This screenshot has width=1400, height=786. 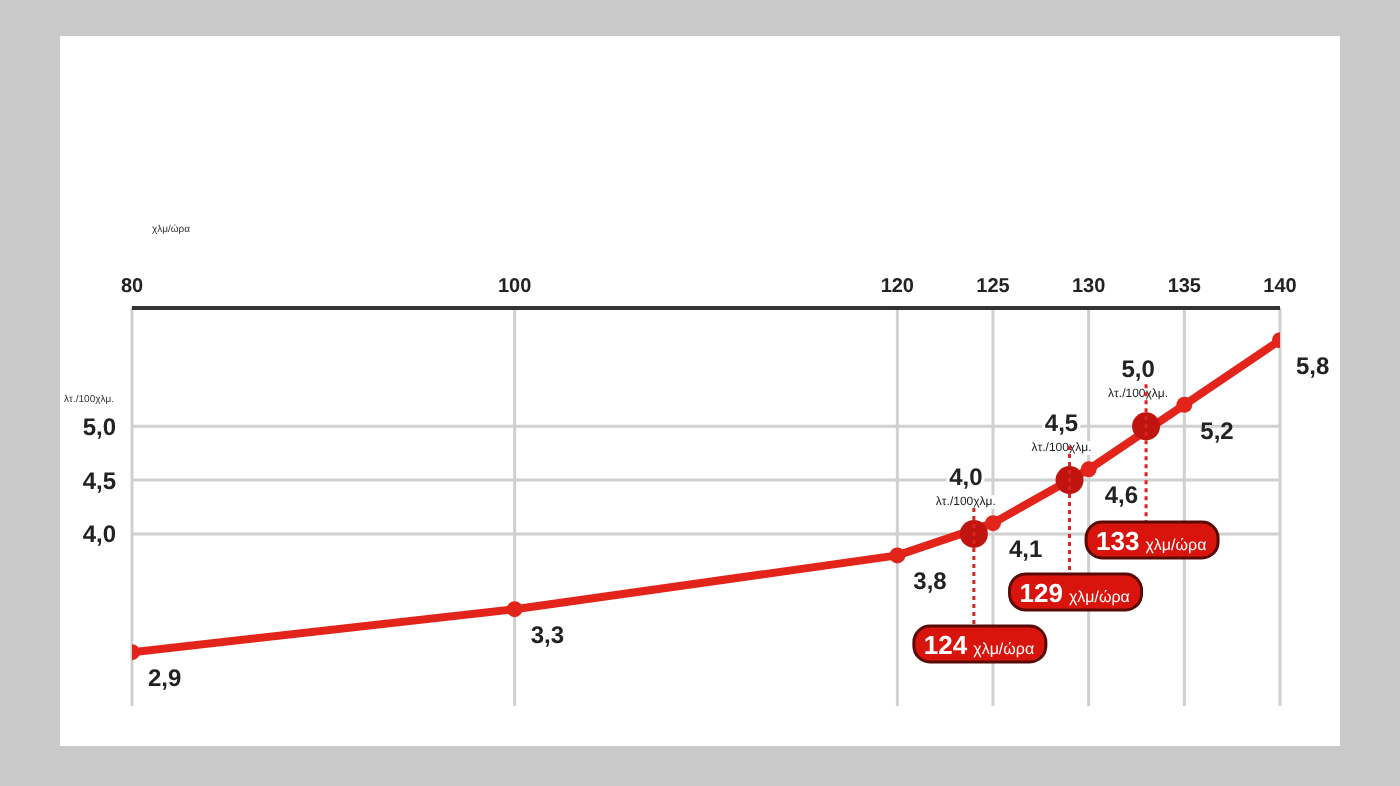 I want to click on data-label: 2,9, so click(x=165, y=678).